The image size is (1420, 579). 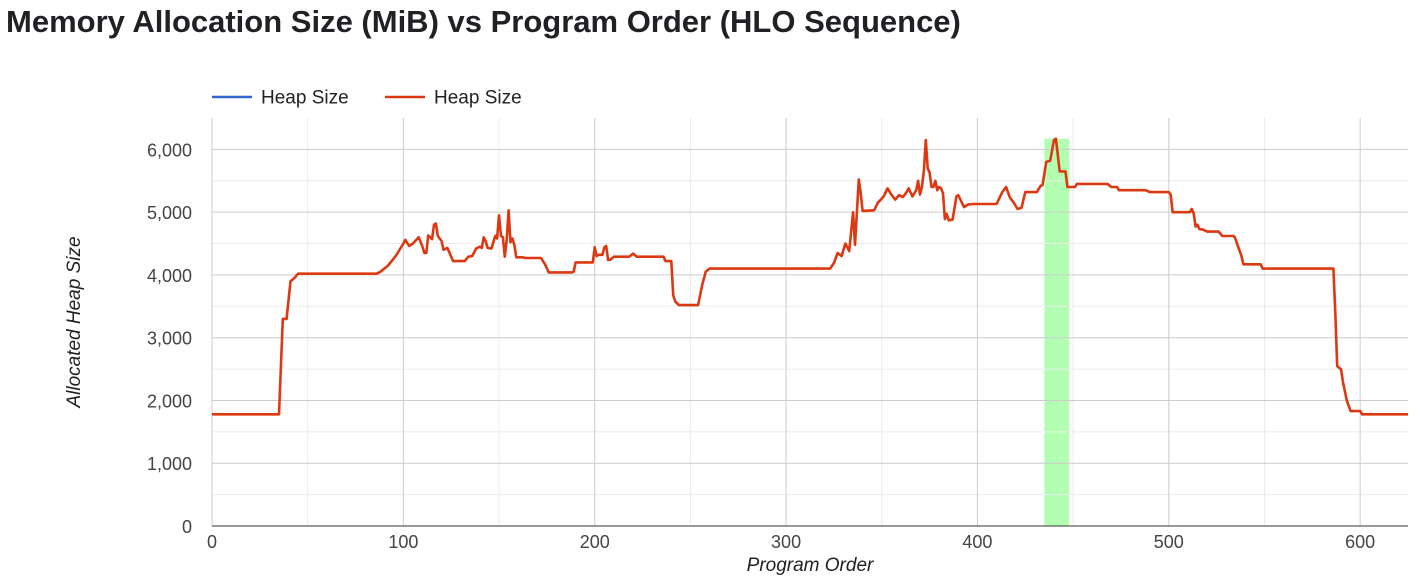 What do you see at coordinates (1169, 542) in the screenshot?
I see `x-tick-label: 500` at bounding box center [1169, 542].